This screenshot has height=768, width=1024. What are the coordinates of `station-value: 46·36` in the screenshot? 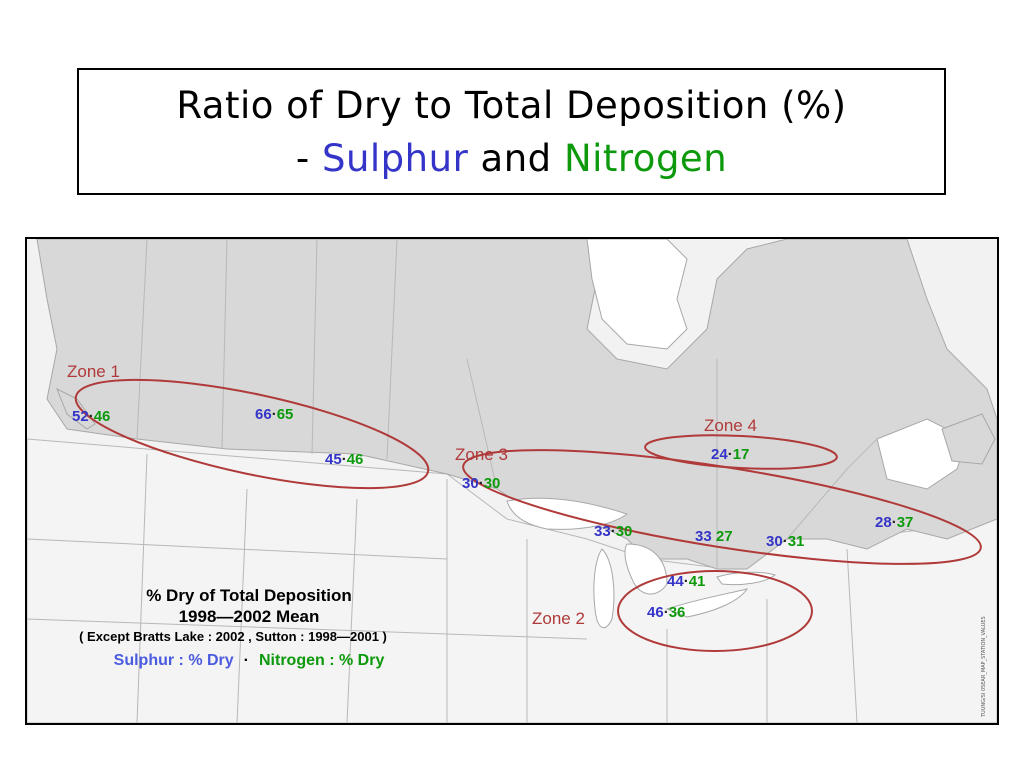 It's located at (666, 612).